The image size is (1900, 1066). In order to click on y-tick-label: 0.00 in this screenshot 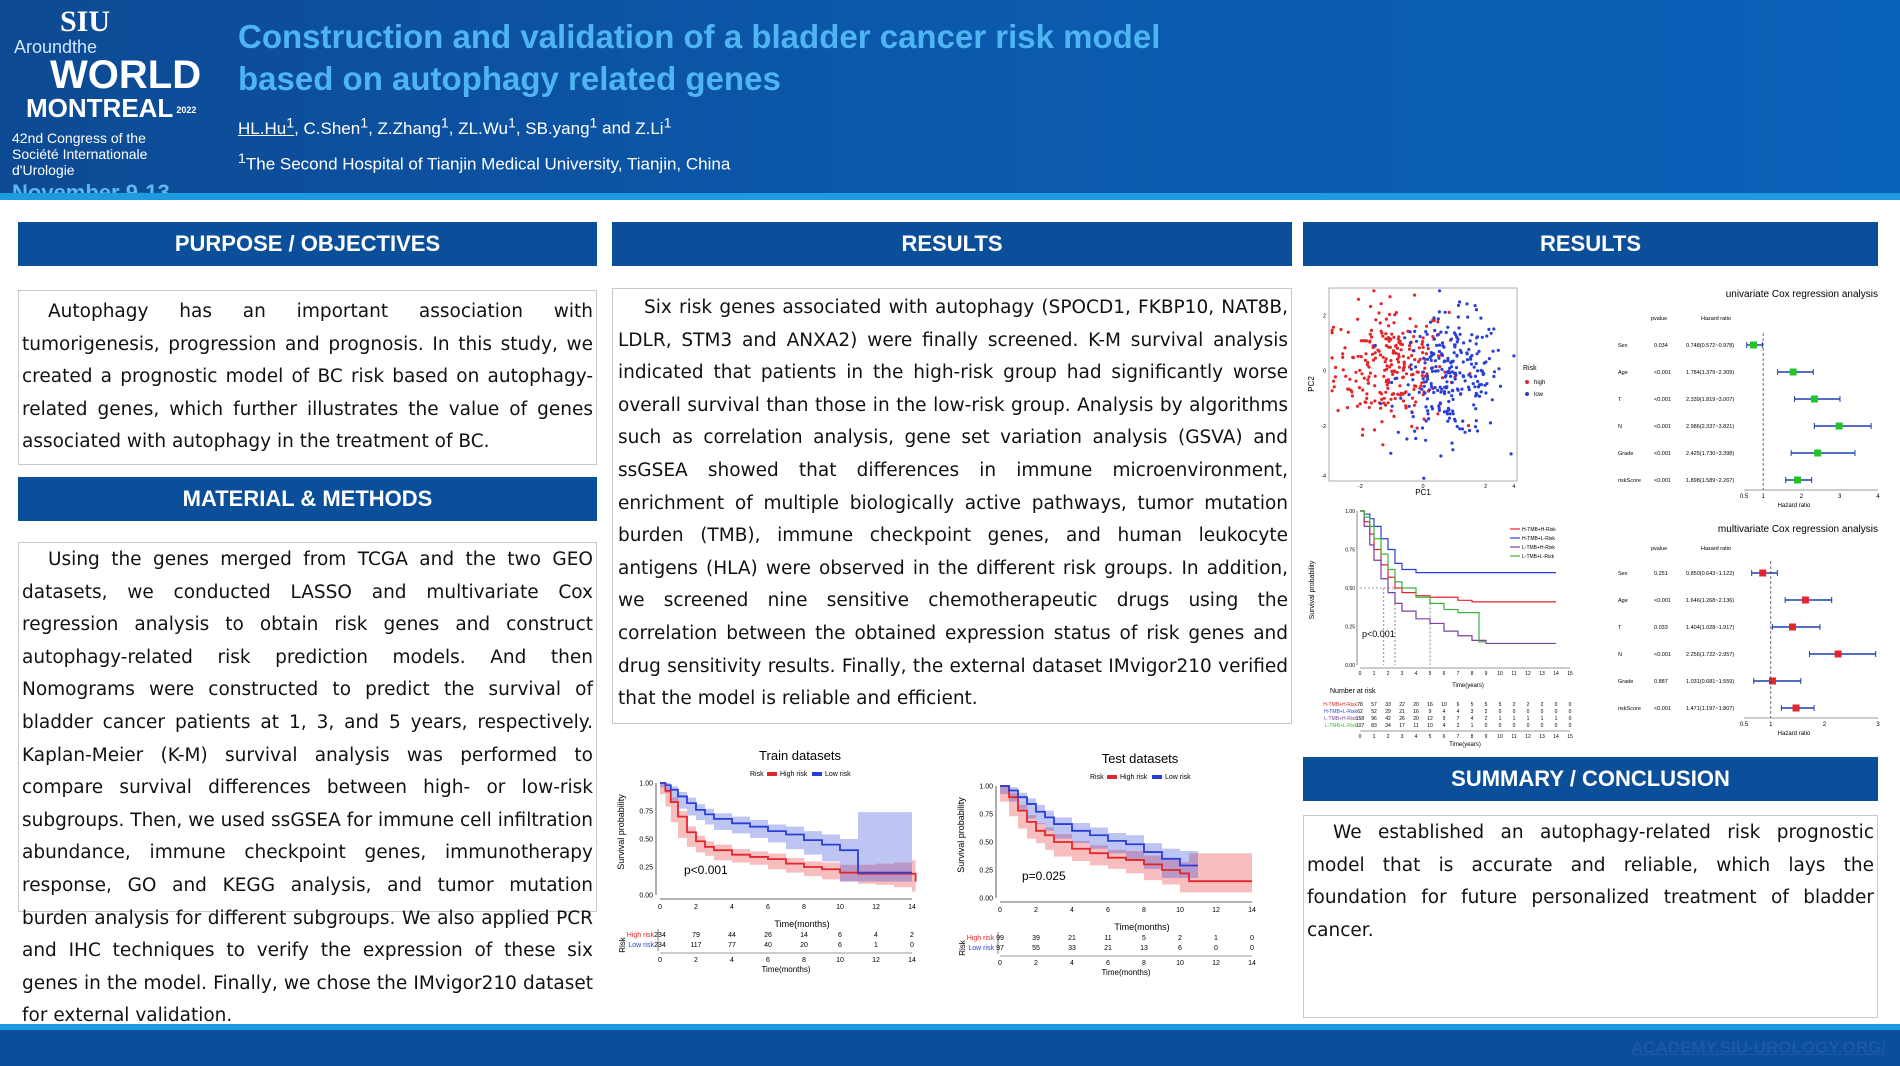, I will do `click(1350, 666)`.